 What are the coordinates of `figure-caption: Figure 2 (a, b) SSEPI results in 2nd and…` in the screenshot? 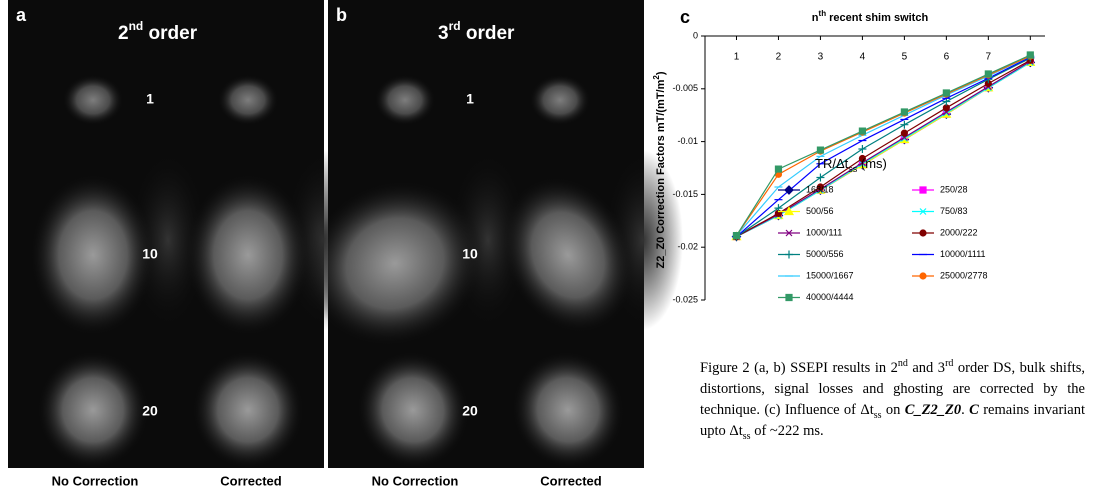 It's located at (892, 400).